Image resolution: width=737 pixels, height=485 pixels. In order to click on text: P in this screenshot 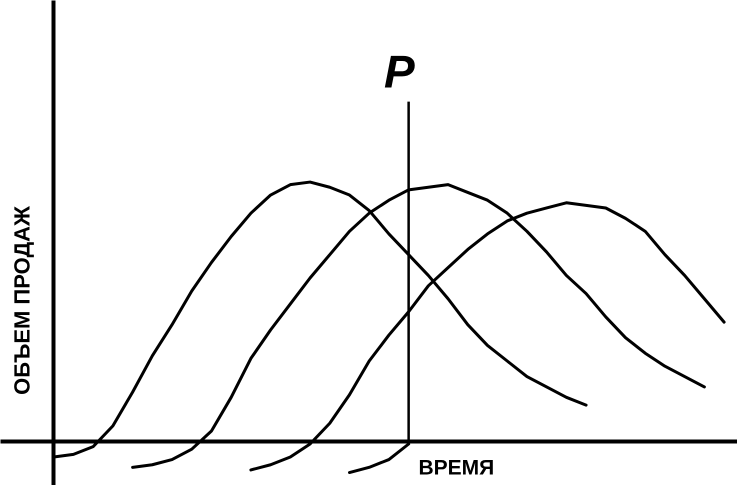, I will do `click(399, 72)`.